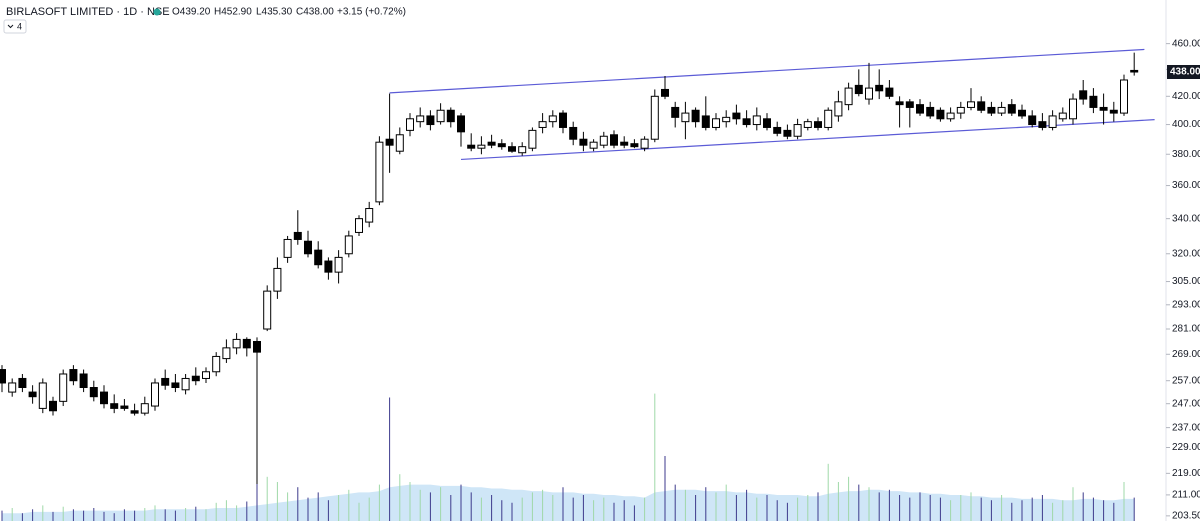 Image resolution: width=1200 pixels, height=521 pixels. Describe the element at coordinates (88, 12) in the screenshot. I see `chart-title: BIRLASOFT LIMITED · 1D · NSE` at that location.